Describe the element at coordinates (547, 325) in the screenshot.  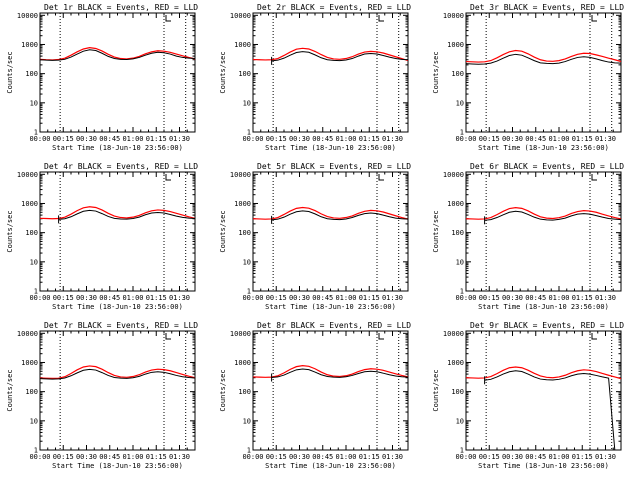
I see `panel-title: Det 9r BLACK = Events, RED = LLD` at that location.